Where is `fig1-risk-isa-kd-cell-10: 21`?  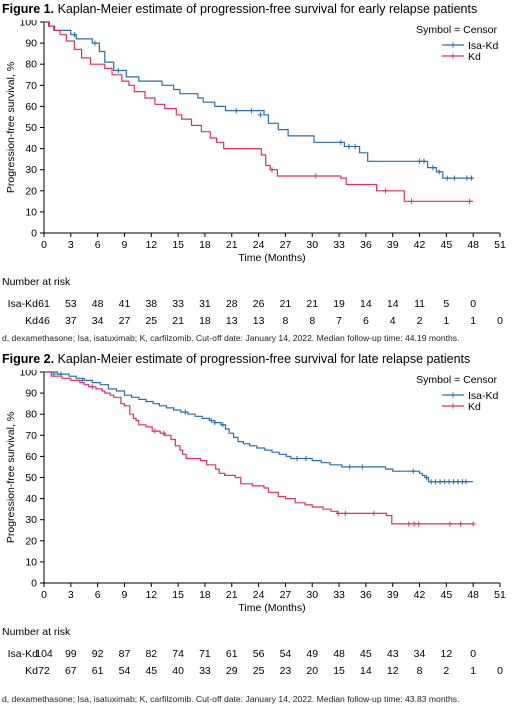
fig1-risk-isa-kd-cell-10: 21 is located at coordinates (312, 304).